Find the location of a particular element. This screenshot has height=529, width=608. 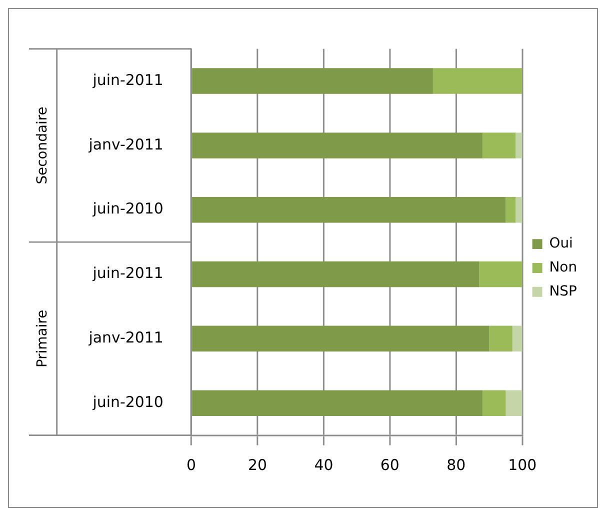

x-tick-label: 40 is located at coordinates (324, 465).